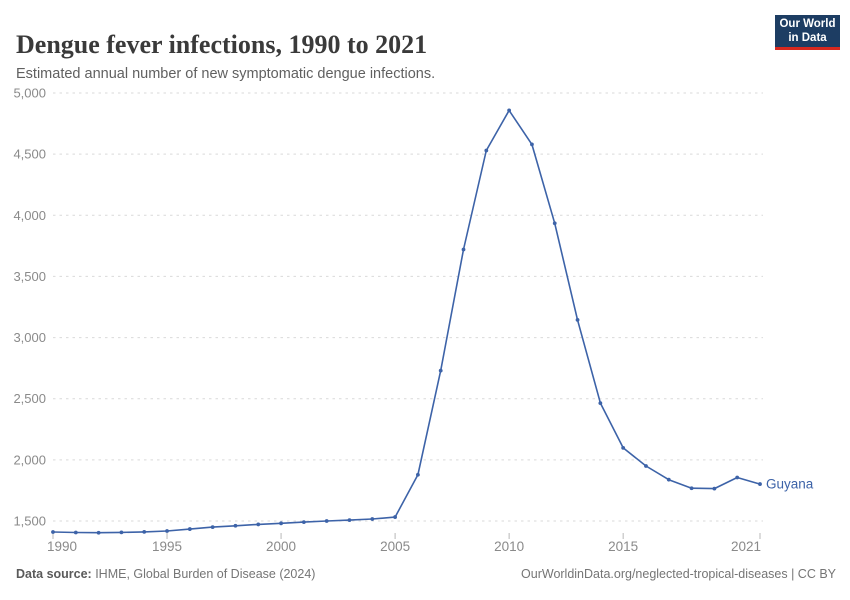 The image size is (850, 600). Describe the element at coordinates (760, 484) in the screenshot. I see `data-point-2021` at that location.